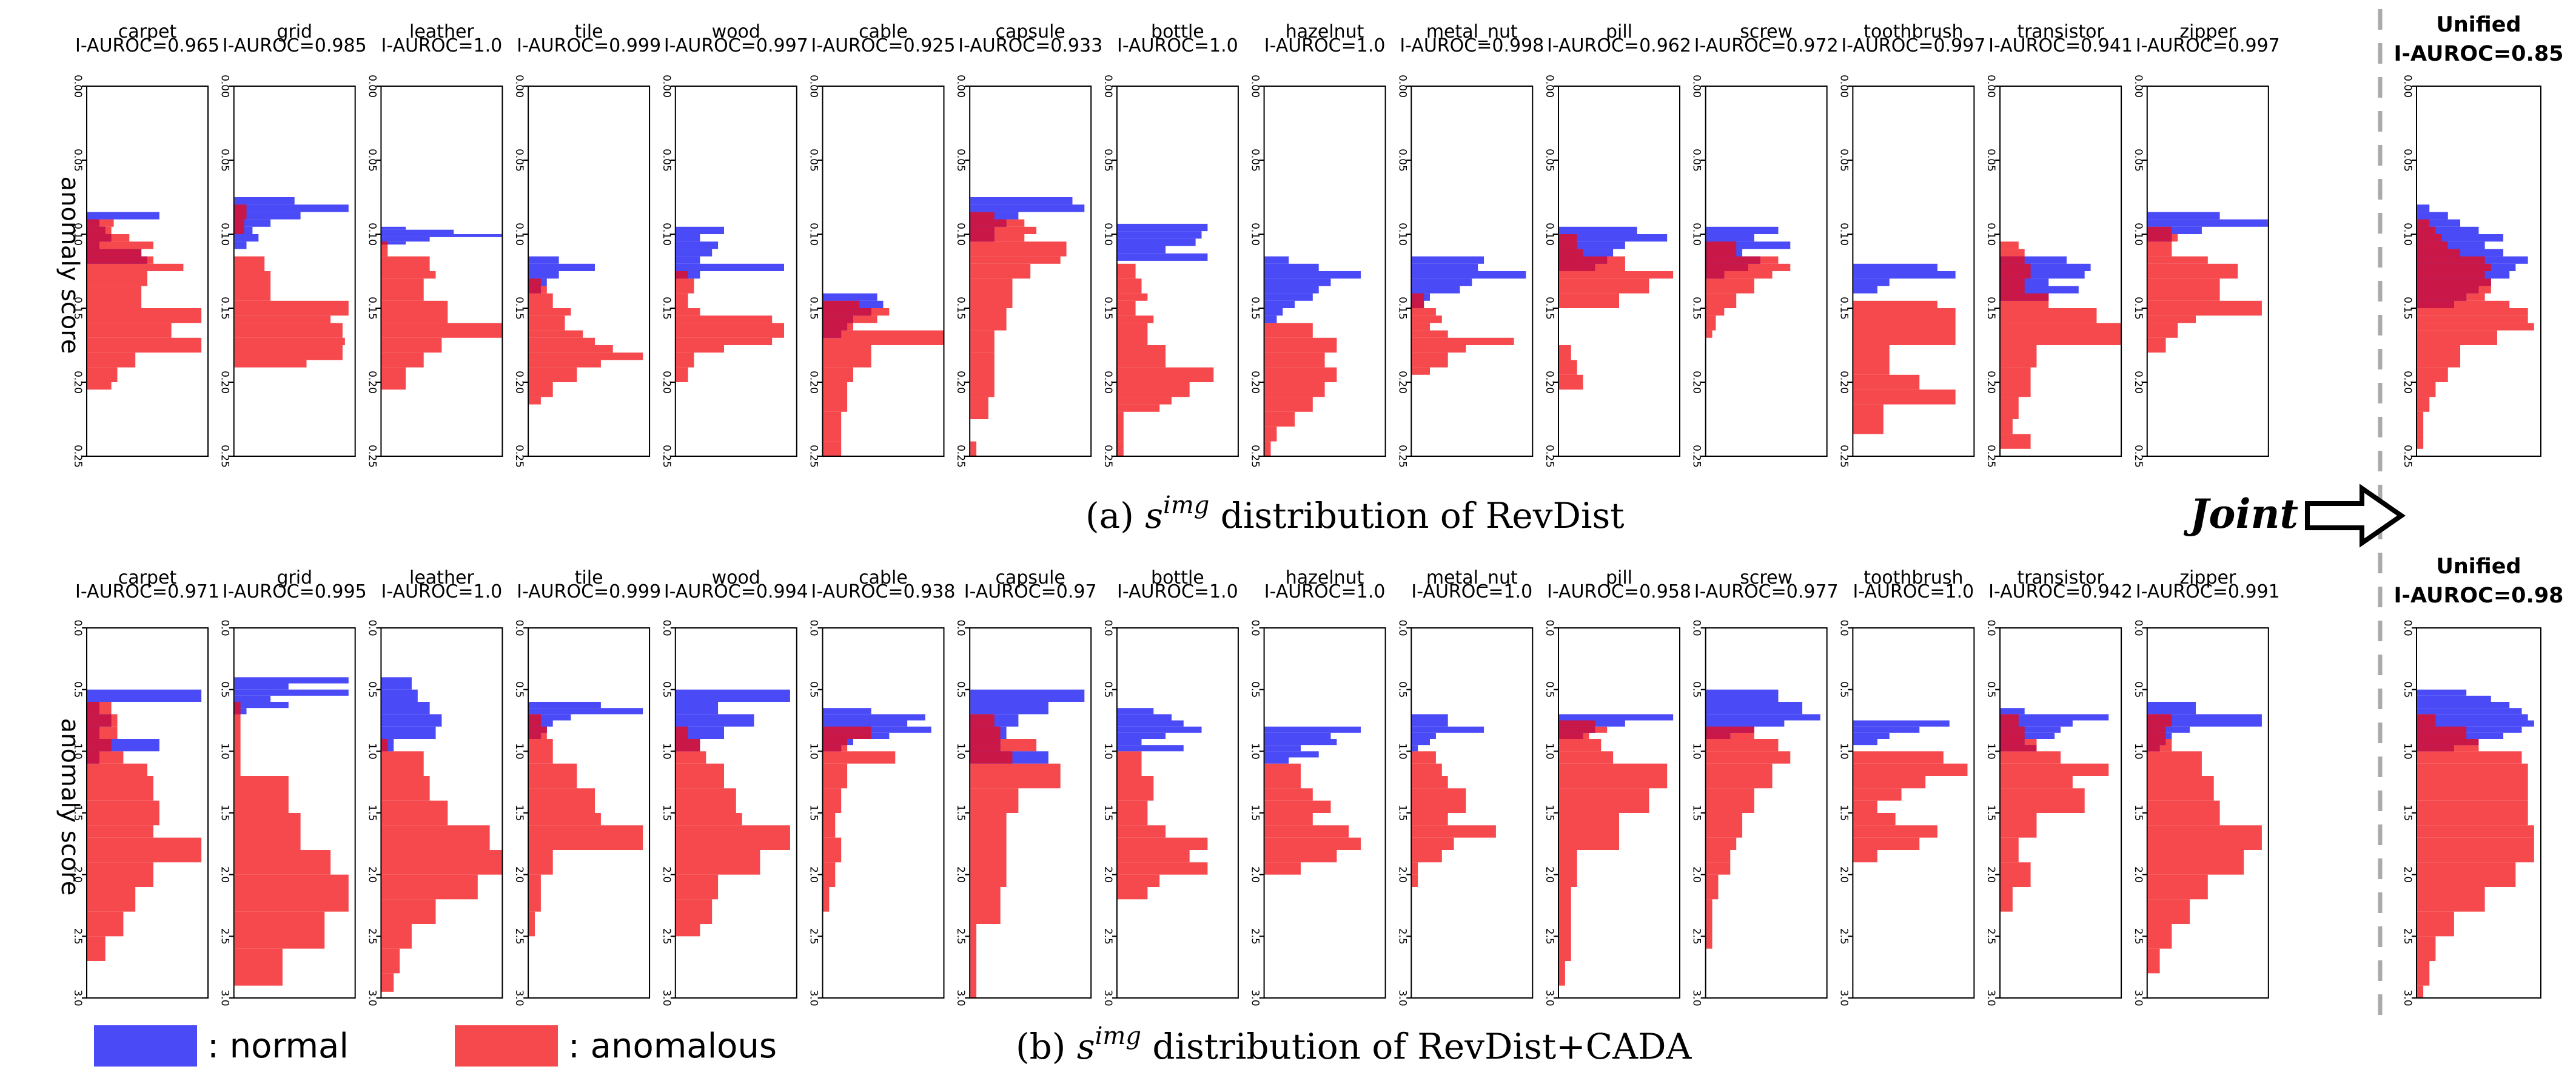 This screenshot has width=2576, height=1092. I want to click on panel-class-label: zipper, so click(2207, 577).